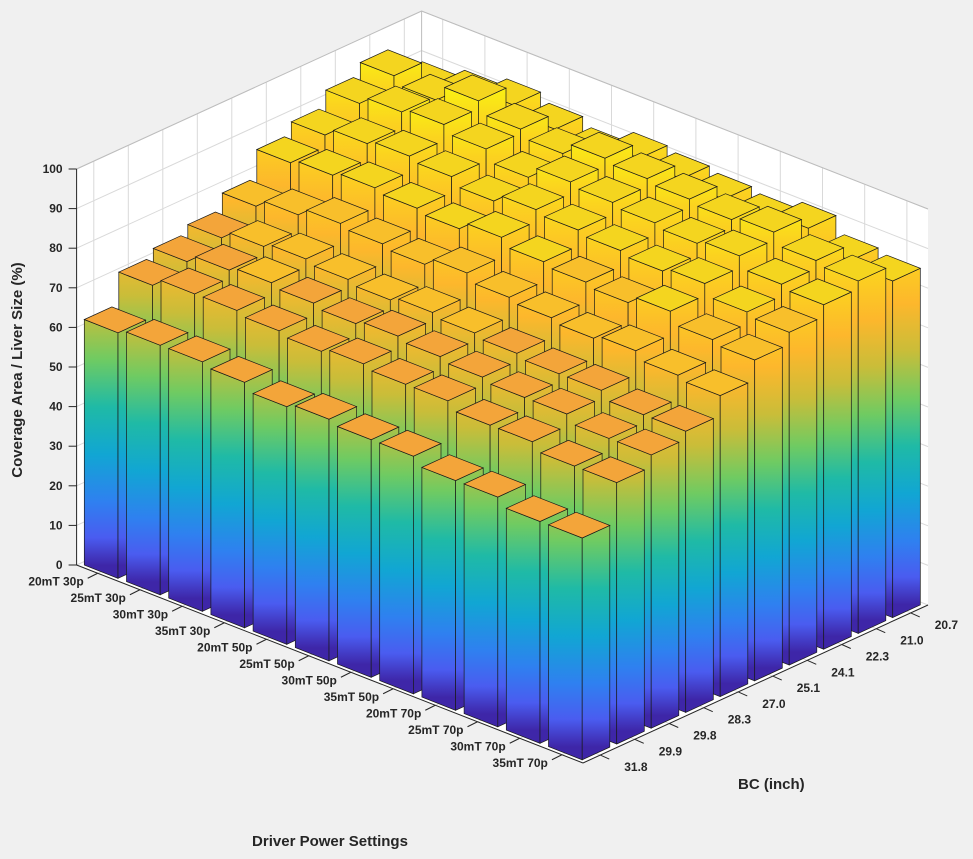  Describe the element at coordinates (636, 767) in the screenshot. I see `y-tick-label: 31.8` at that location.